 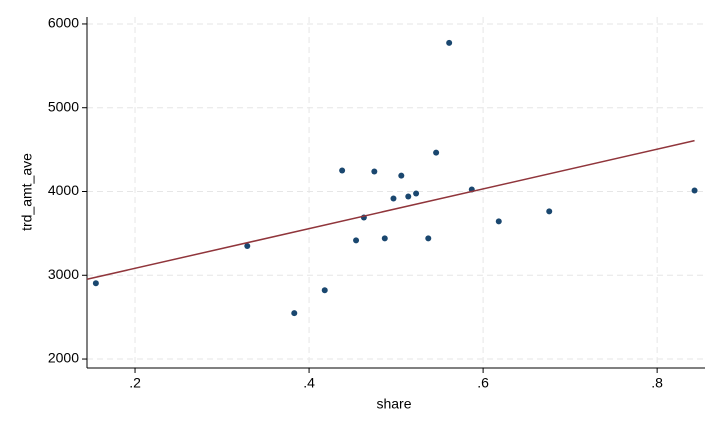 I want to click on x-axis-label: share, so click(x=393, y=404).